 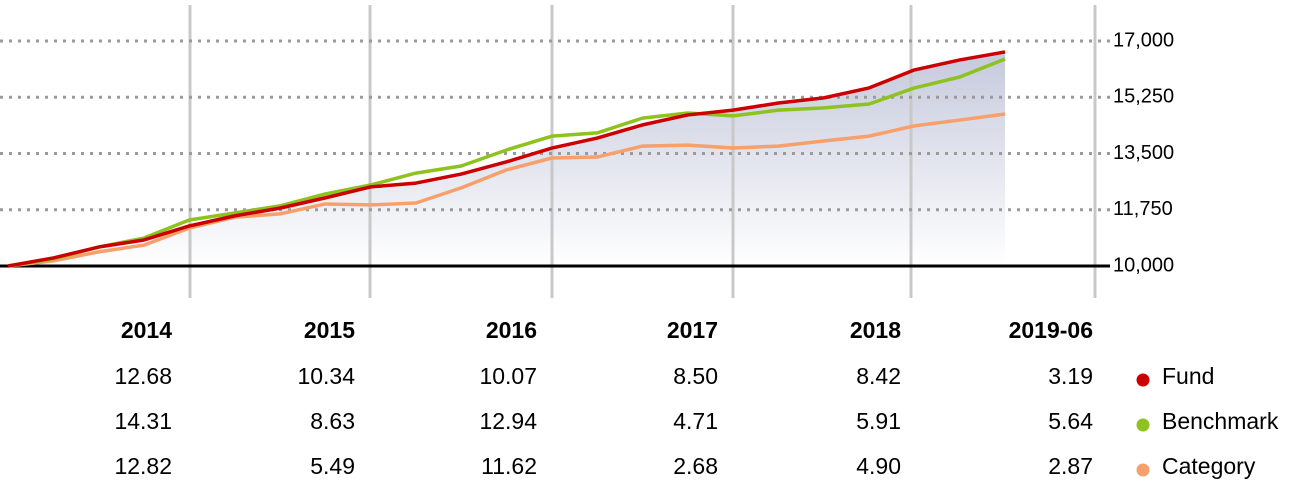 I want to click on table-cell: 8.50, so click(x=695, y=376).